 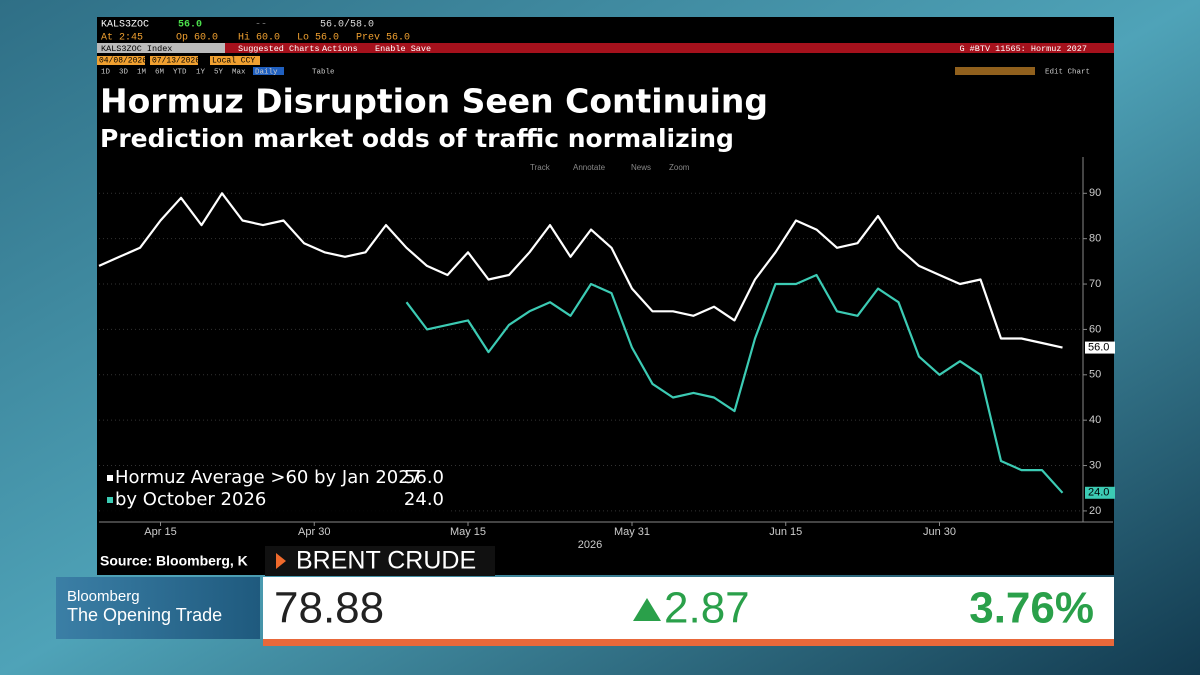 What do you see at coordinates (1095, 375) in the screenshot?
I see `y-tick-label: 50` at bounding box center [1095, 375].